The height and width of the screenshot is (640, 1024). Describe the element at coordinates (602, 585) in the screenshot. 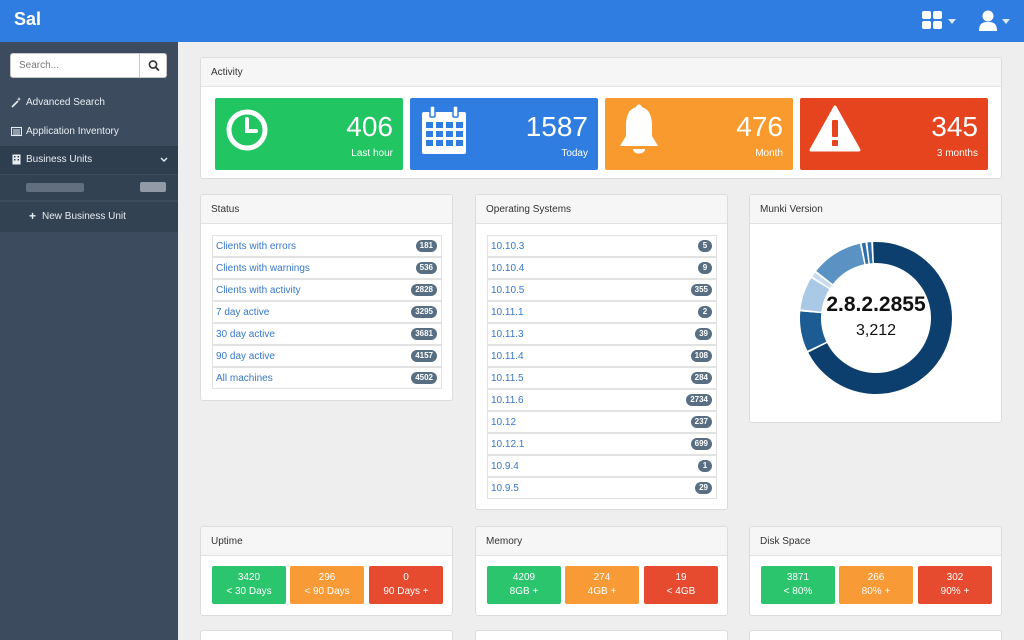

I see `memory-box-4gb-plus: 274 4GB +` at that location.